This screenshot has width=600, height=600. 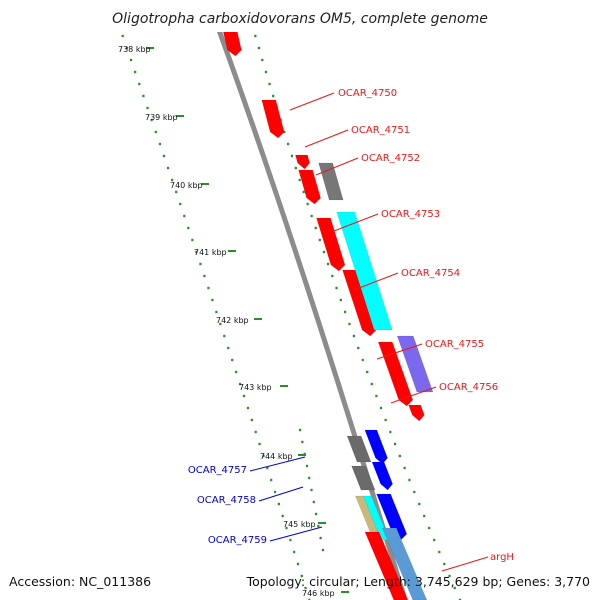 What do you see at coordinates (134, 49) in the screenshot?
I see `tick-label: 738 kbp` at bounding box center [134, 49].